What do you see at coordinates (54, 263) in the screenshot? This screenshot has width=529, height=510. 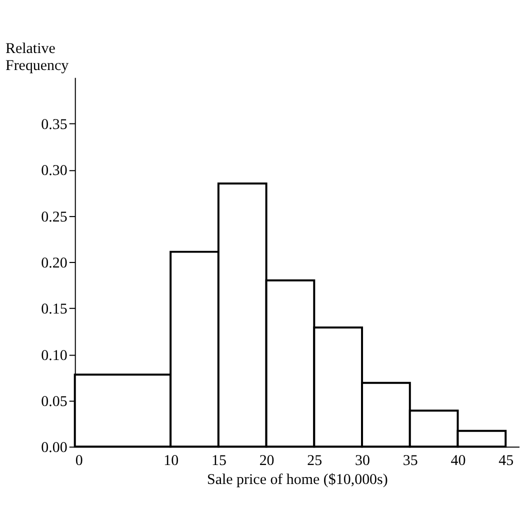 I see `y-tick-label: 0.20` at bounding box center [54, 263].